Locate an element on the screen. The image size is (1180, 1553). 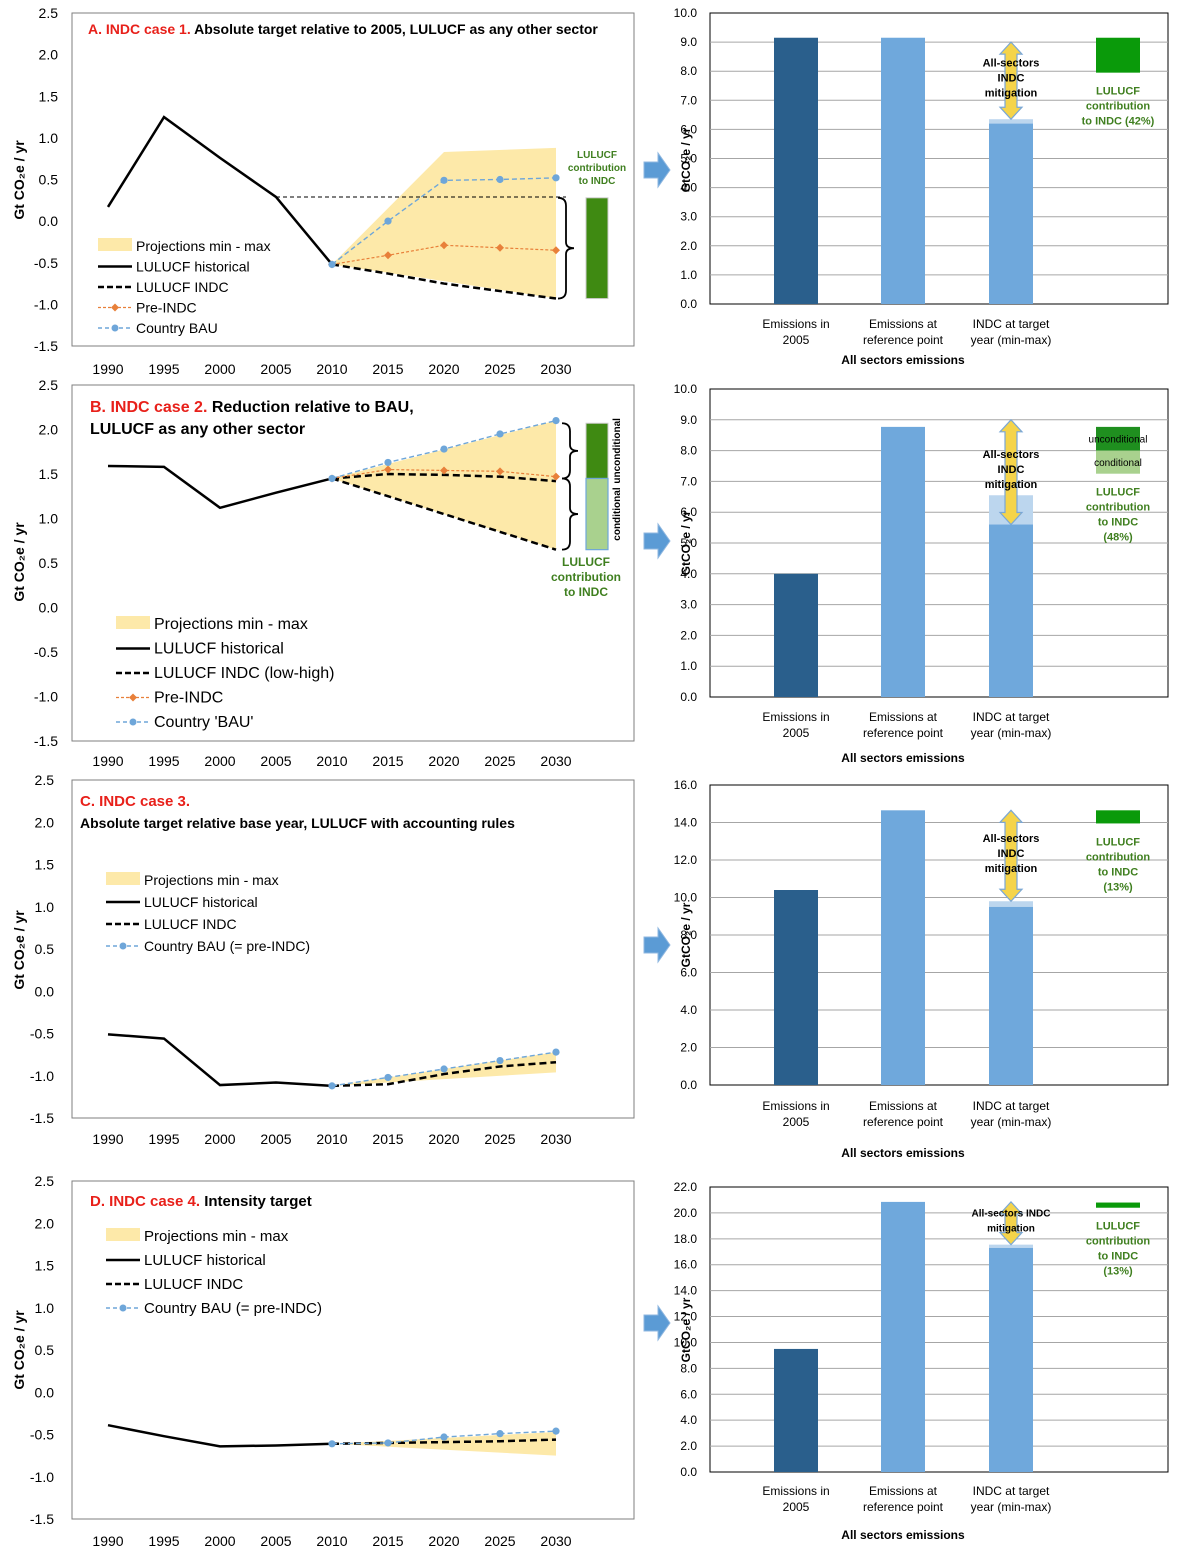
y-tick-label: 14.0 is located at coordinates (686, 823).